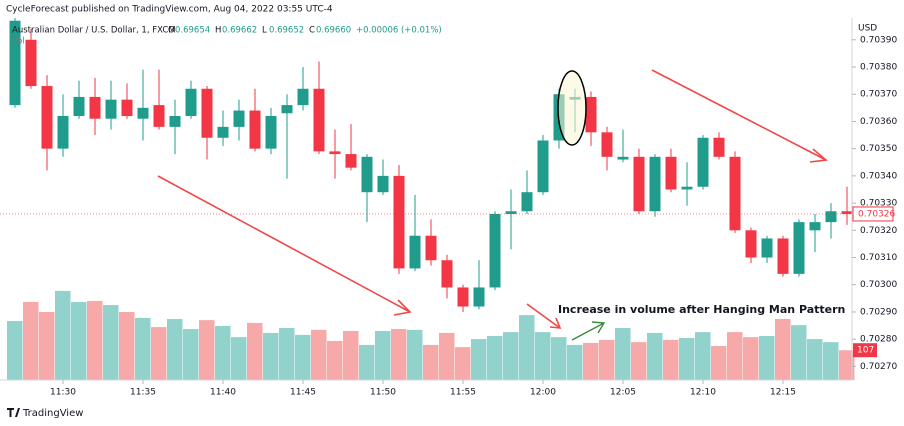 The height and width of the screenshot is (426, 904). Describe the element at coordinates (18, 42) in the screenshot. I see `volume-label: Vol` at that location.